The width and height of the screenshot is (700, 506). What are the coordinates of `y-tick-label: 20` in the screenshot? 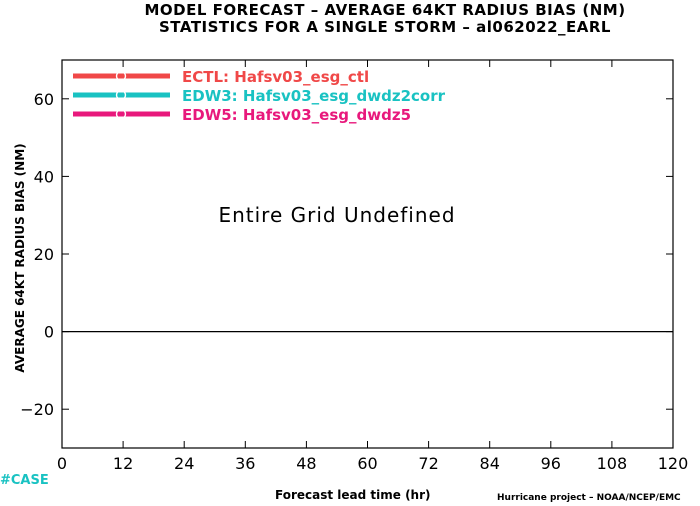 It's located at (44, 254).